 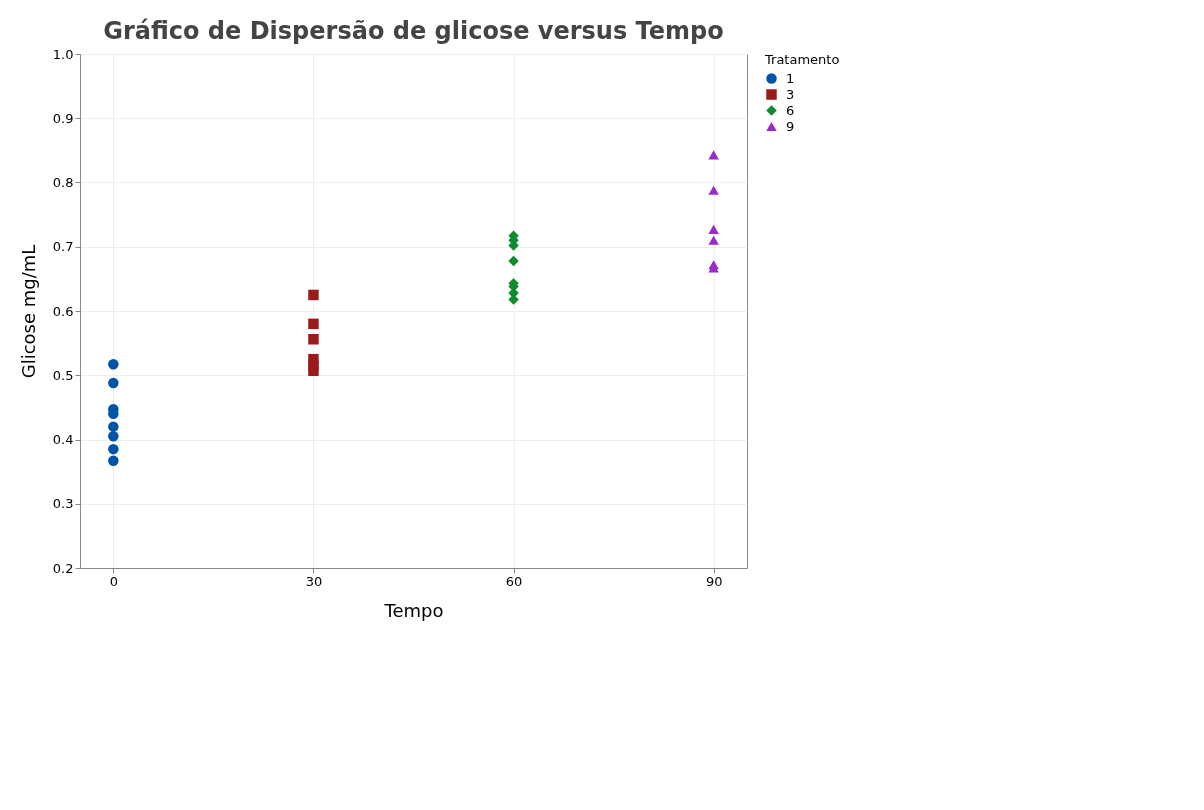 I want to click on y-tick-label: 0.7, so click(x=63, y=247).